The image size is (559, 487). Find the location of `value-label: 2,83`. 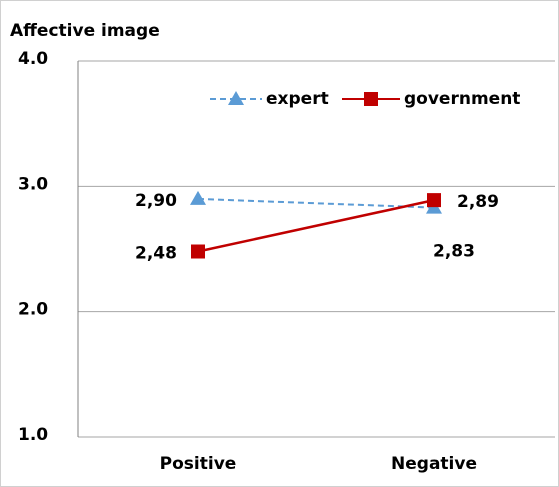

value-label: 2,83 is located at coordinates (454, 252).